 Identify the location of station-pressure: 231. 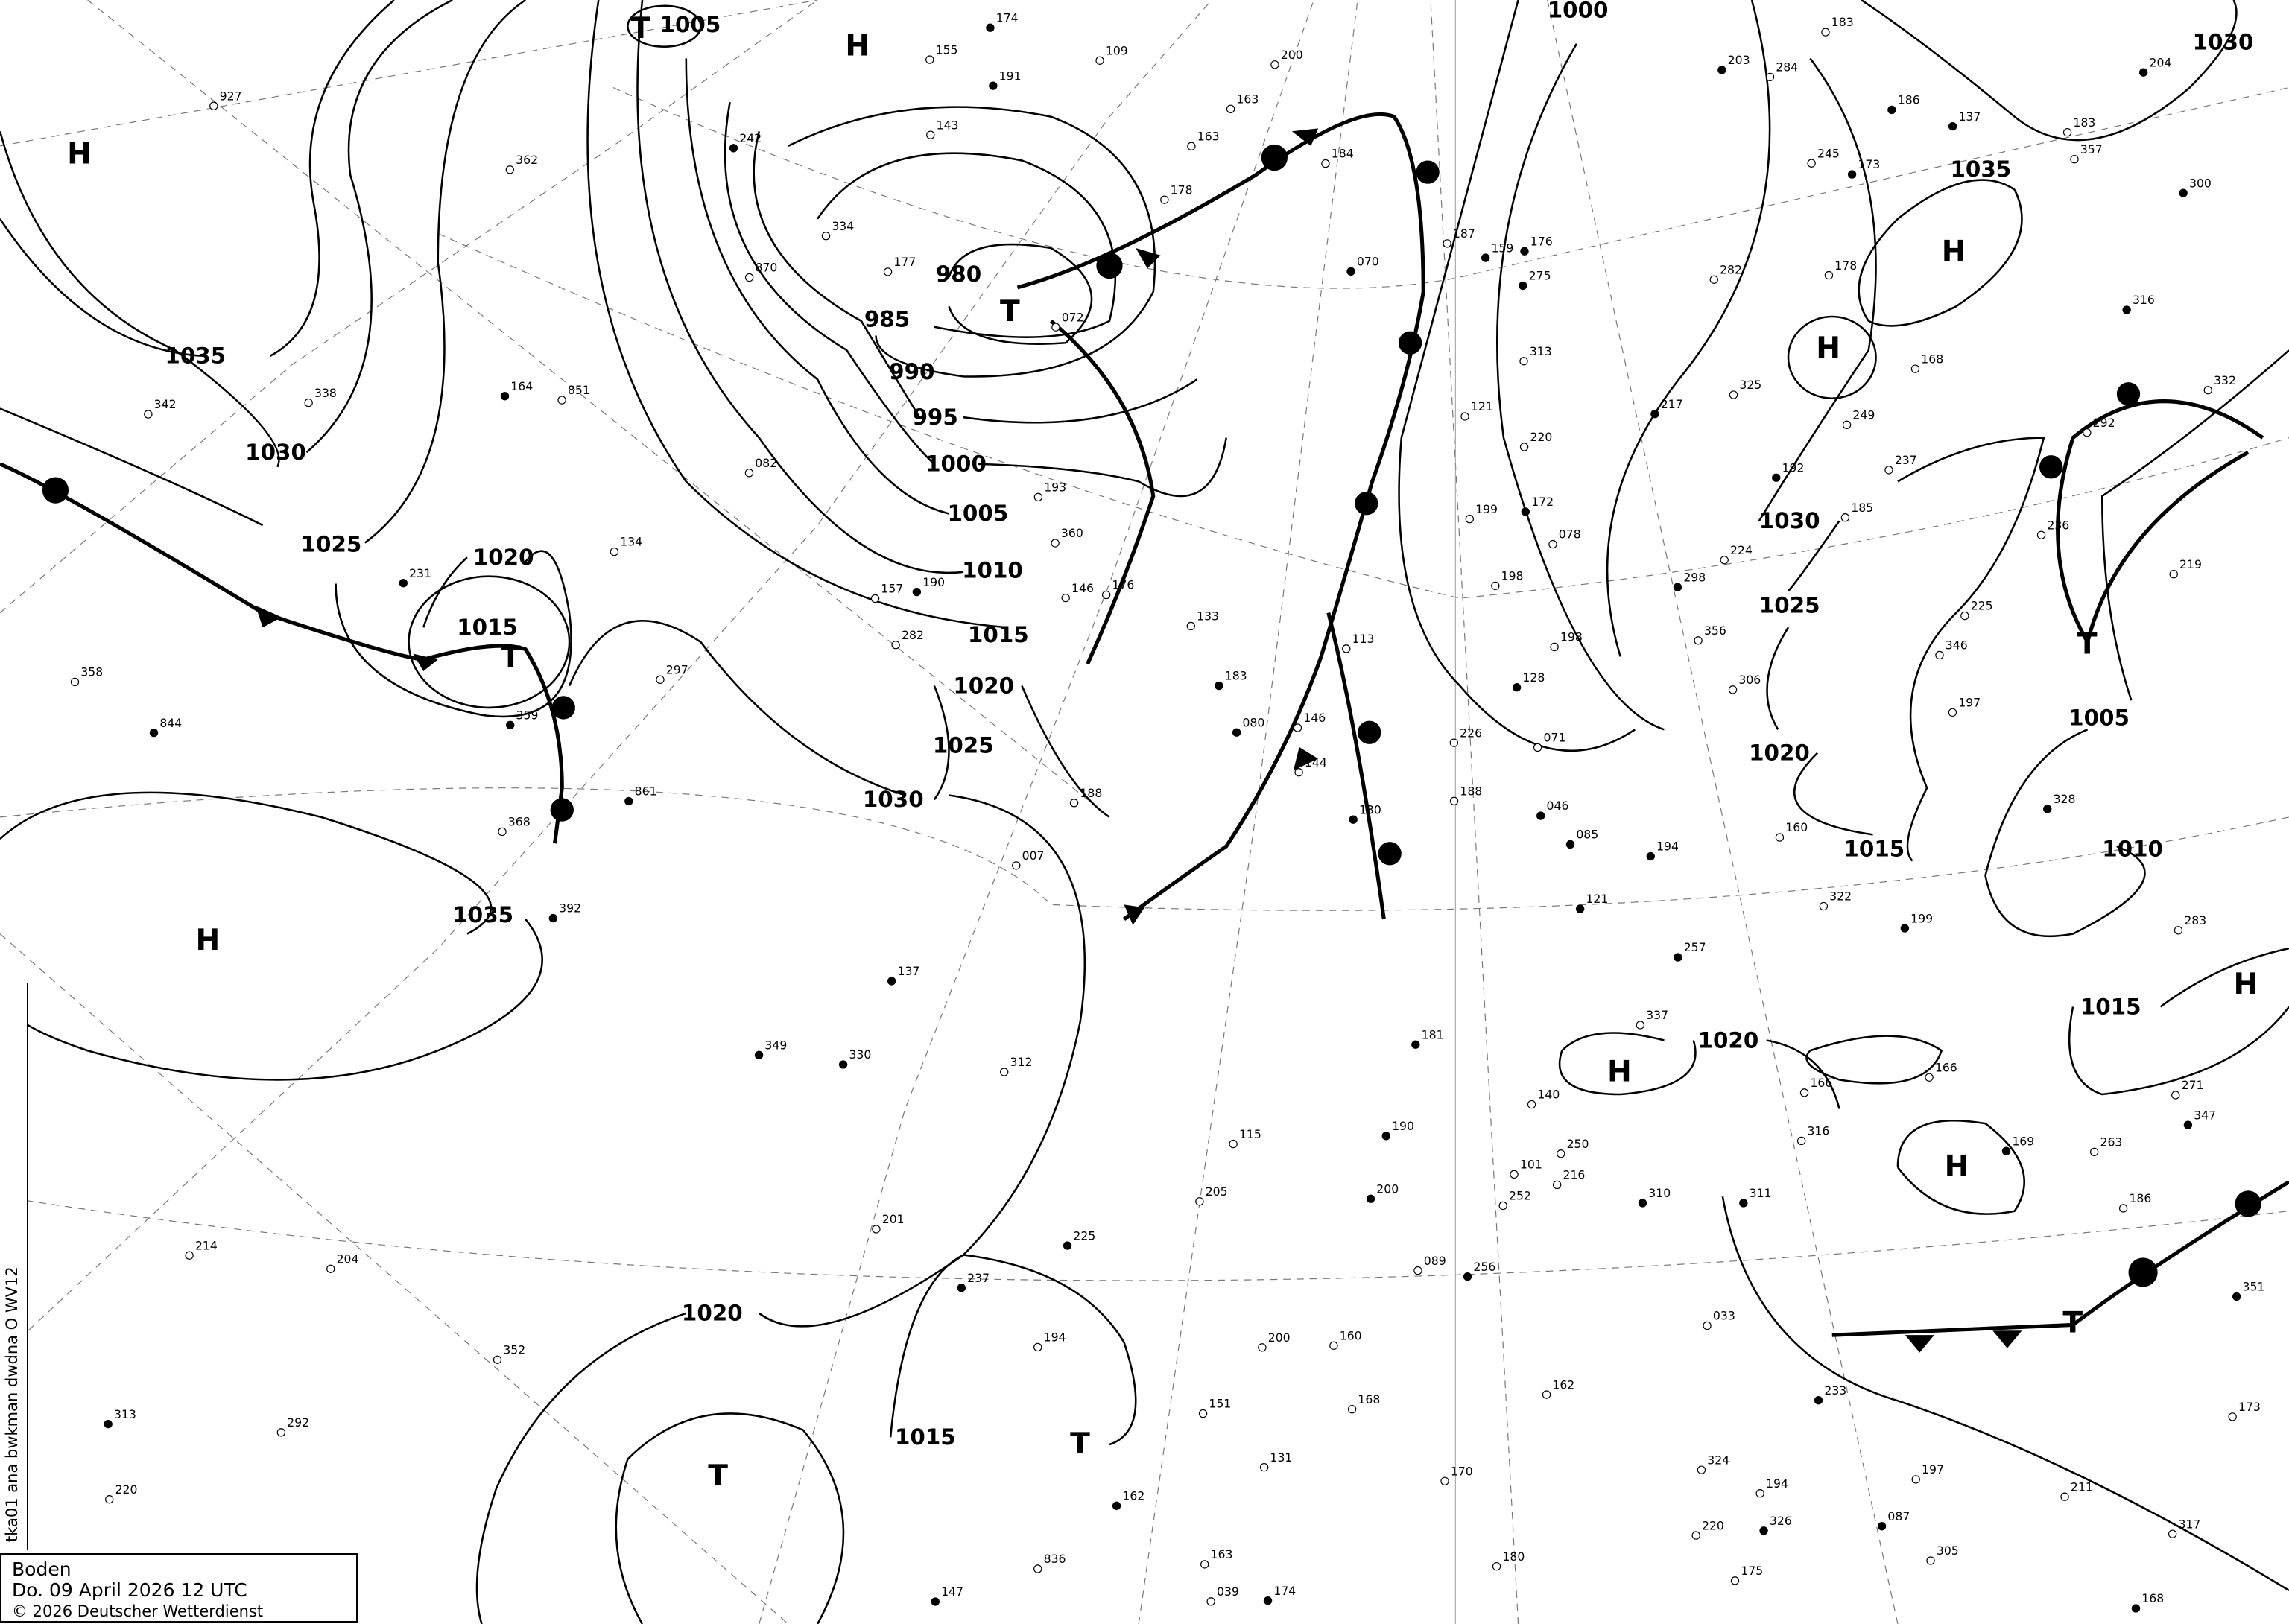
(420, 573).